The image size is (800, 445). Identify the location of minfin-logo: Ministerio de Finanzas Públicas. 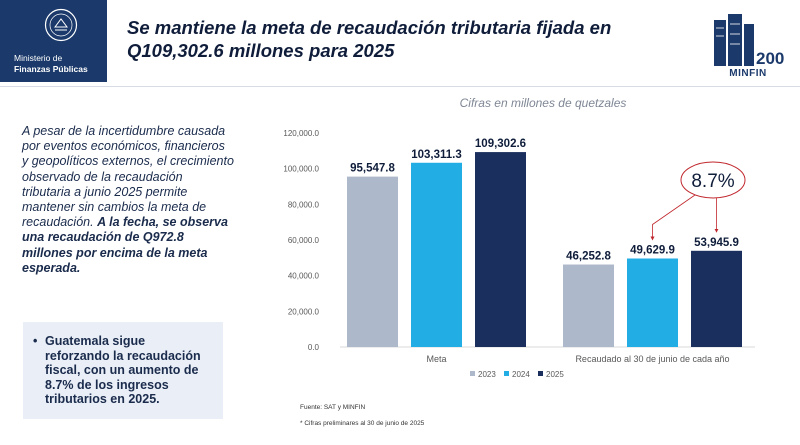
(53, 41).